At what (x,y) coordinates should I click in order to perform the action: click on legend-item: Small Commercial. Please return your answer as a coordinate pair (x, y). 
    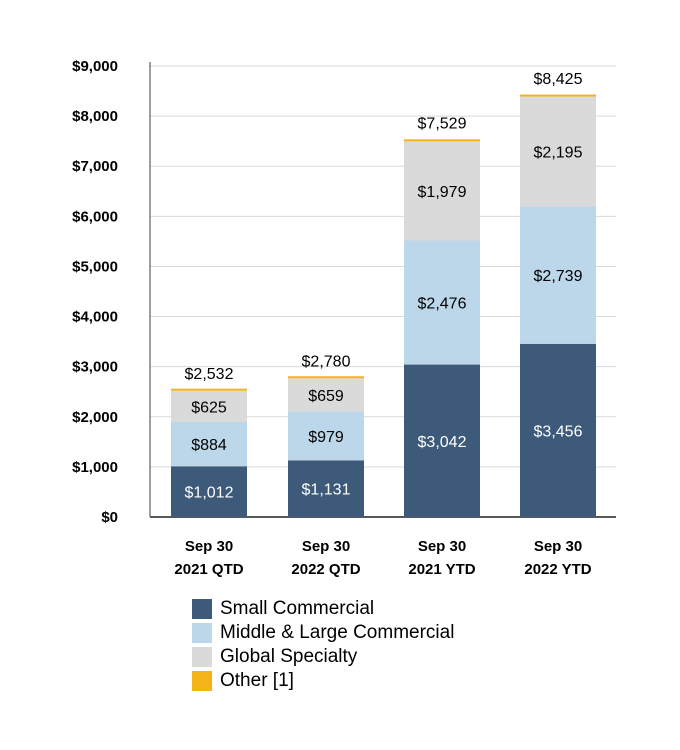
    Looking at the image, I should click on (323, 609).